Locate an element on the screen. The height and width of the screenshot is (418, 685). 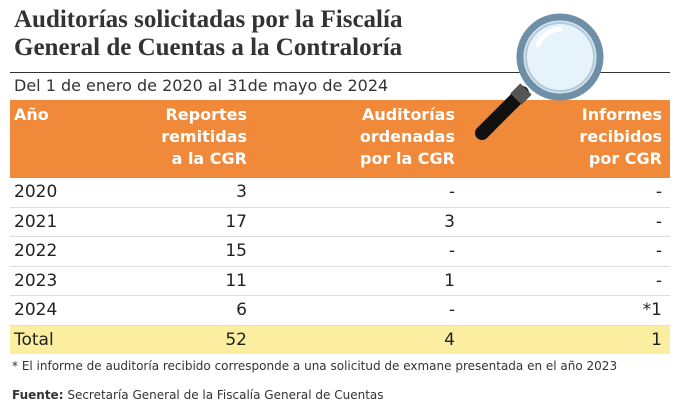
total-row: Total 52 4 1 is located at coordinates (340, 339).